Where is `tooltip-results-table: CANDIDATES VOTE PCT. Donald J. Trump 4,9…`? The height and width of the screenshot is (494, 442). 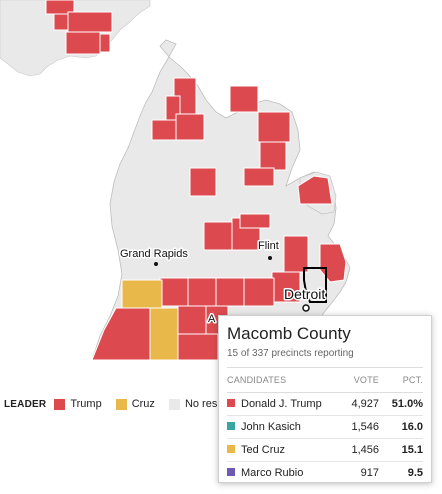
tooltip-results-table: CANDIDATES VOTE PCT. Donald J. Trump 4,9… is located at coordinates (325, 426).